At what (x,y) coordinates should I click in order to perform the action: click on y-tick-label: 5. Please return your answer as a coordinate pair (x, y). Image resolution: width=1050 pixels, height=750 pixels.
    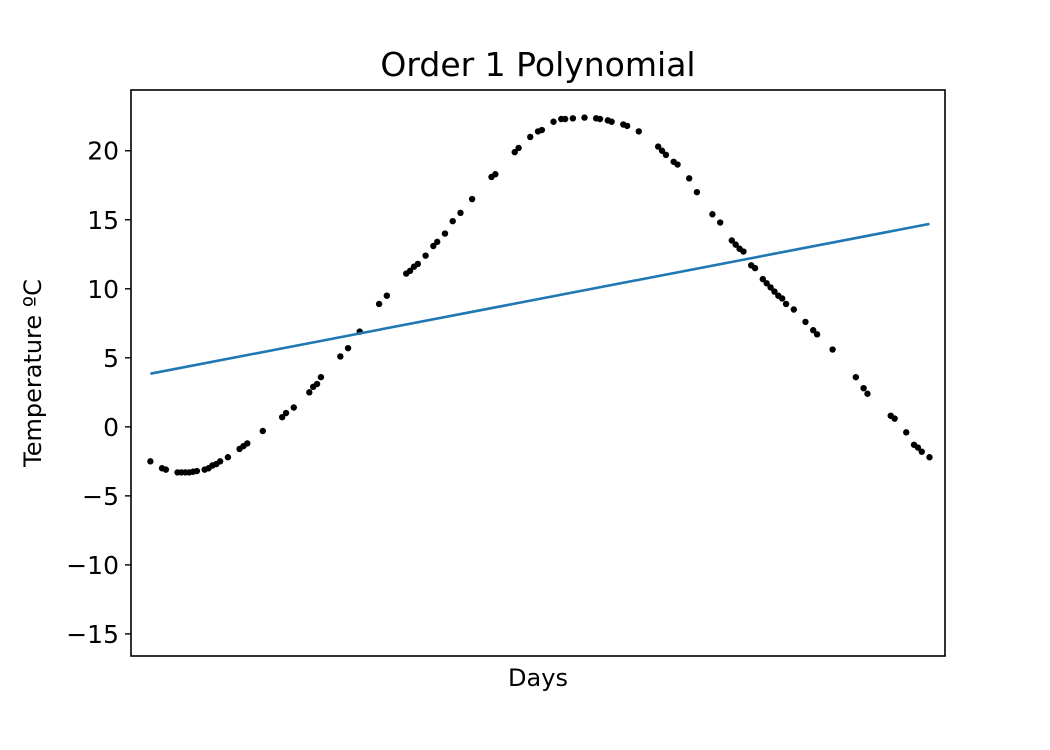
    Looking at the image, I should click on (111, 358).